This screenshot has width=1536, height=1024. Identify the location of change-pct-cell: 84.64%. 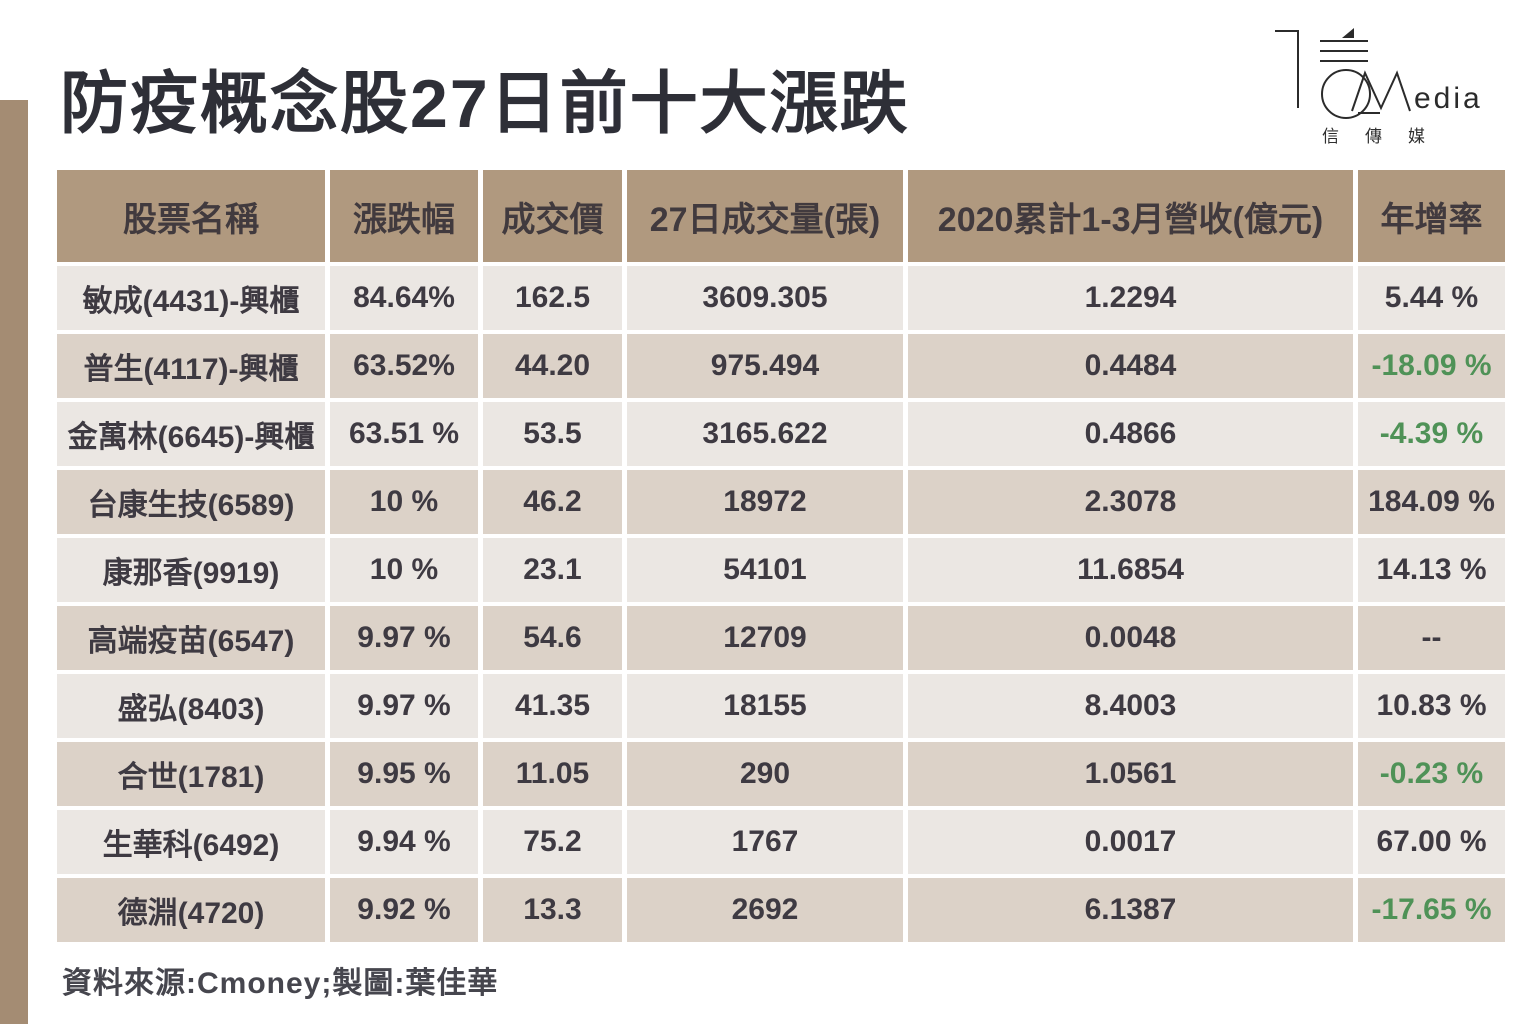
(404, 298).